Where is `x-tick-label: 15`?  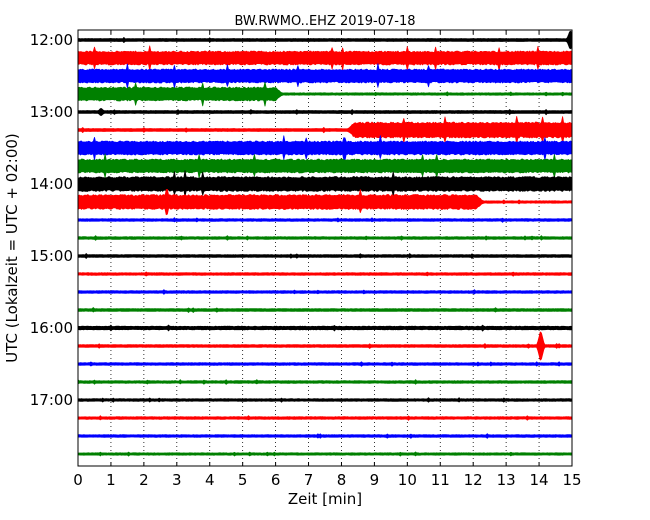
x-tick-label: 15 is located at coordinates (571, 480).